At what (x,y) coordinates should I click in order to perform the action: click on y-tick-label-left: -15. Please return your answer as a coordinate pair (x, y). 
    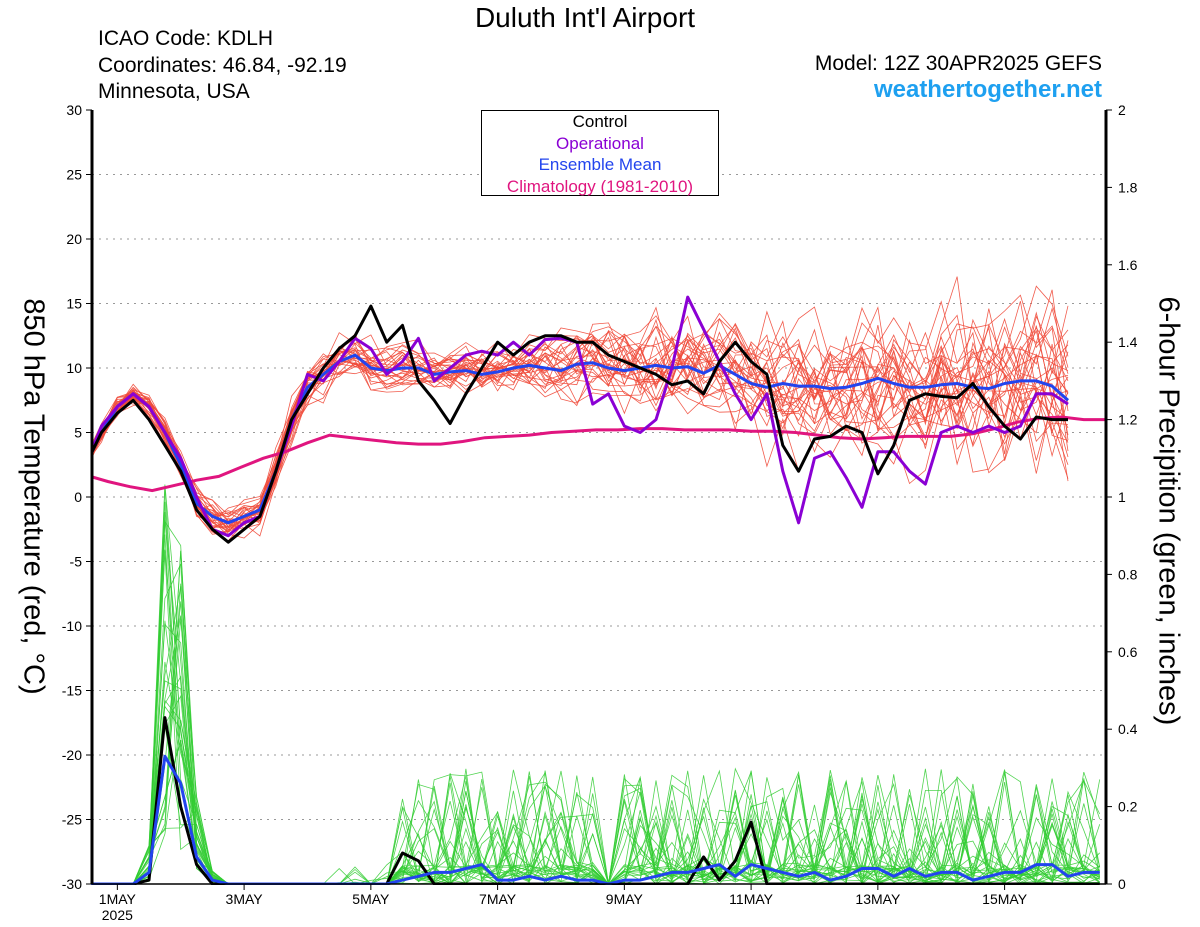
    Looking at the image, I should click on (72, 691).